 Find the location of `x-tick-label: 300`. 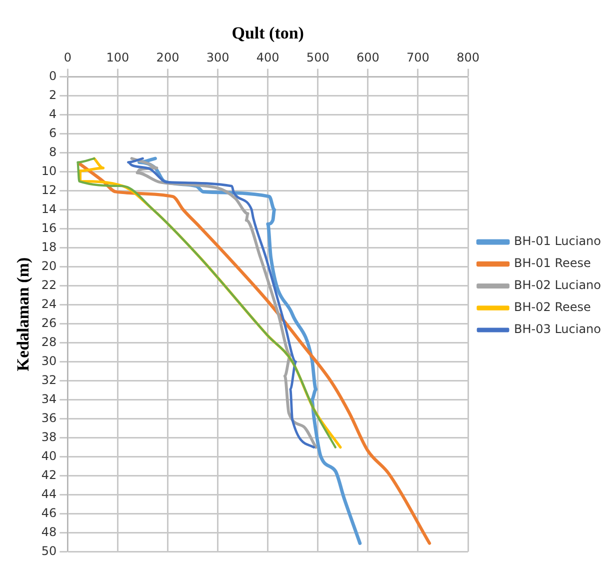

x-tick-label: 300 is located at coordinates (218, 57).